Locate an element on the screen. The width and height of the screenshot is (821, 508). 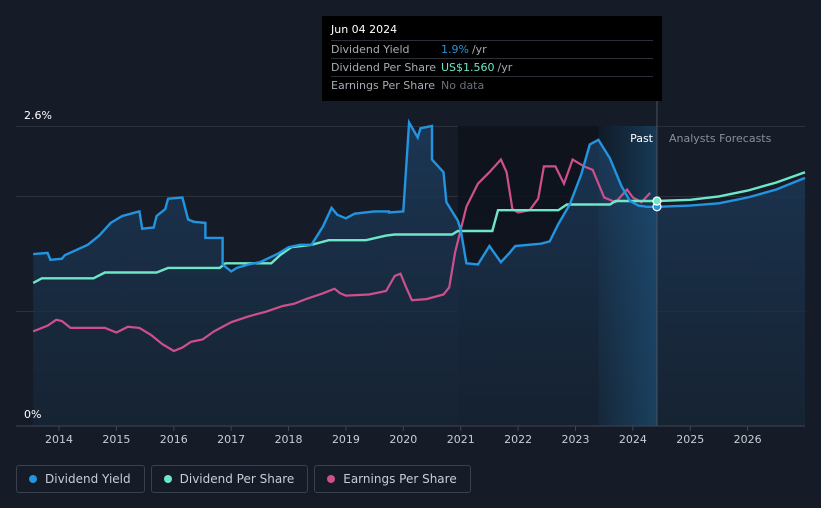
tooltip-value: US$1.560 is located at coordinates (468, 67).